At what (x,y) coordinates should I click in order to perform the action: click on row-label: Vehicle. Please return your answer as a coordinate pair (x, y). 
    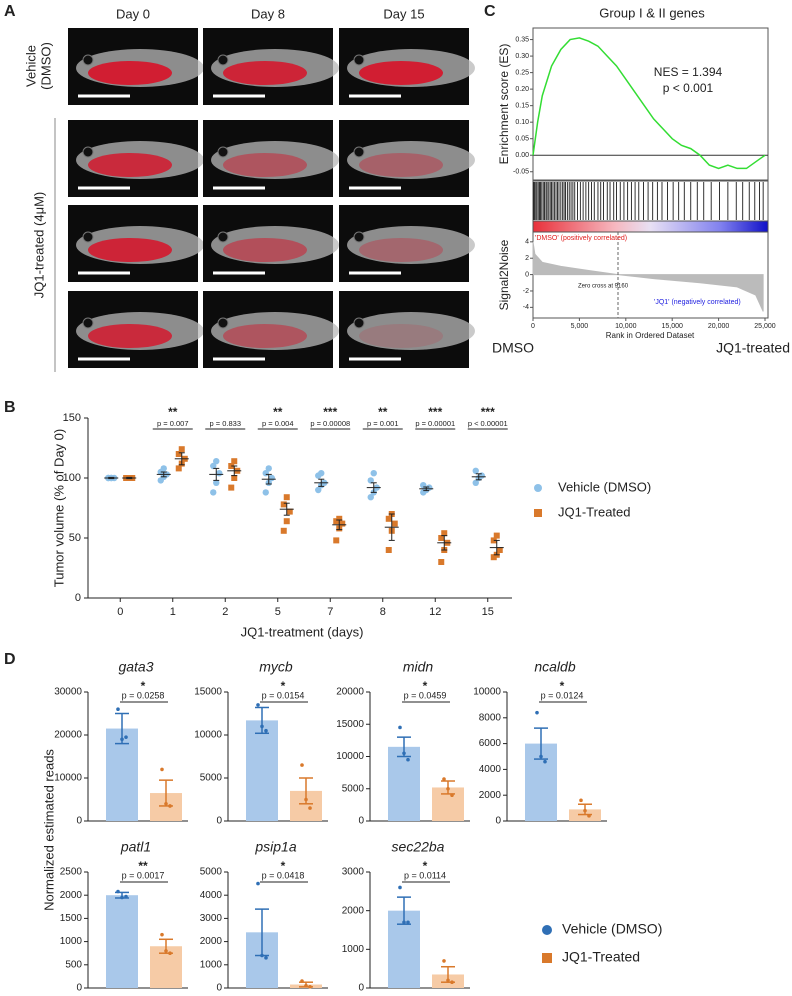
    Looking at the image, I should click on (30, 66).